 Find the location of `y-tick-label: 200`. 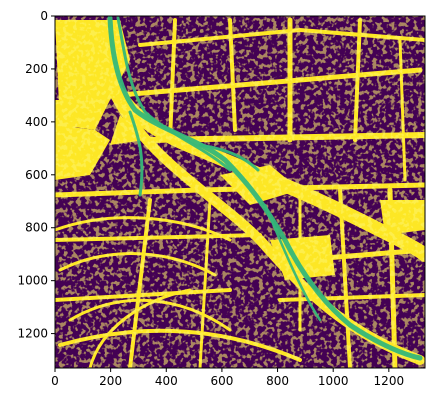

y-tick-label: 200 is located at coordinates (36, 69).